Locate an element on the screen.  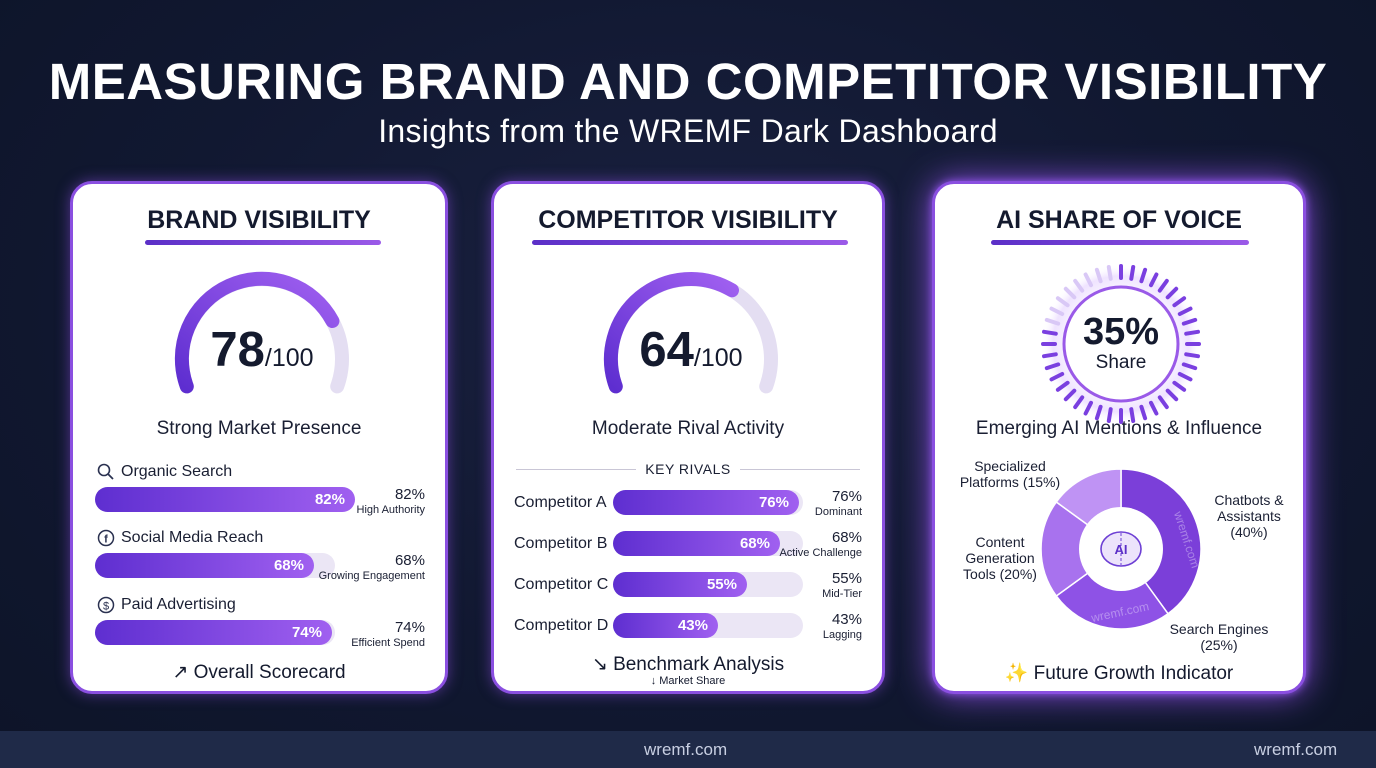
metric-bar-organic: 82% is located at coordinates (225, 499).